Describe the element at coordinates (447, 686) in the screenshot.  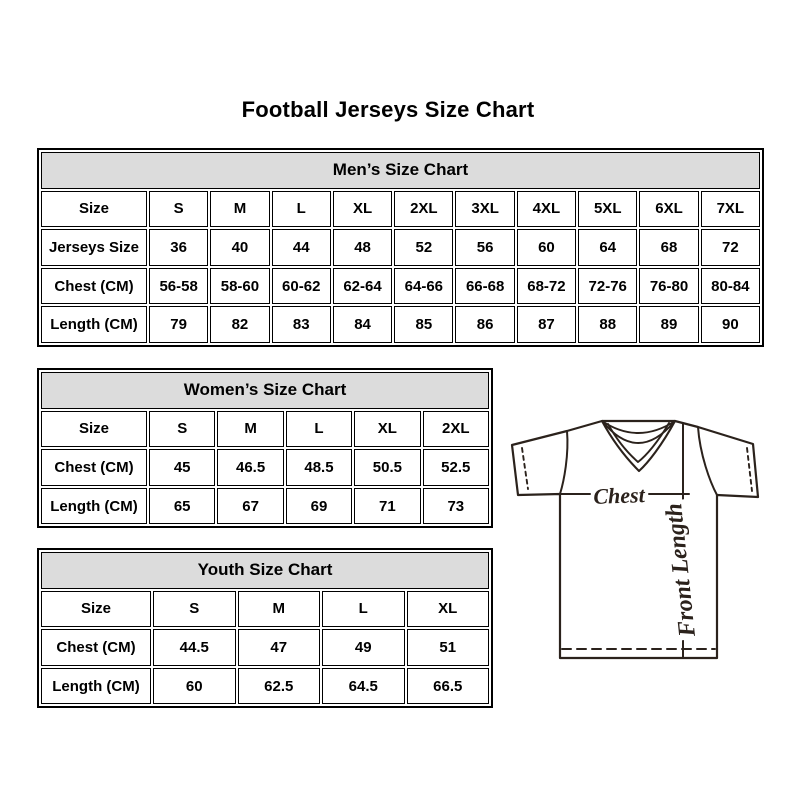
I see `cell: 66.5` at that location.